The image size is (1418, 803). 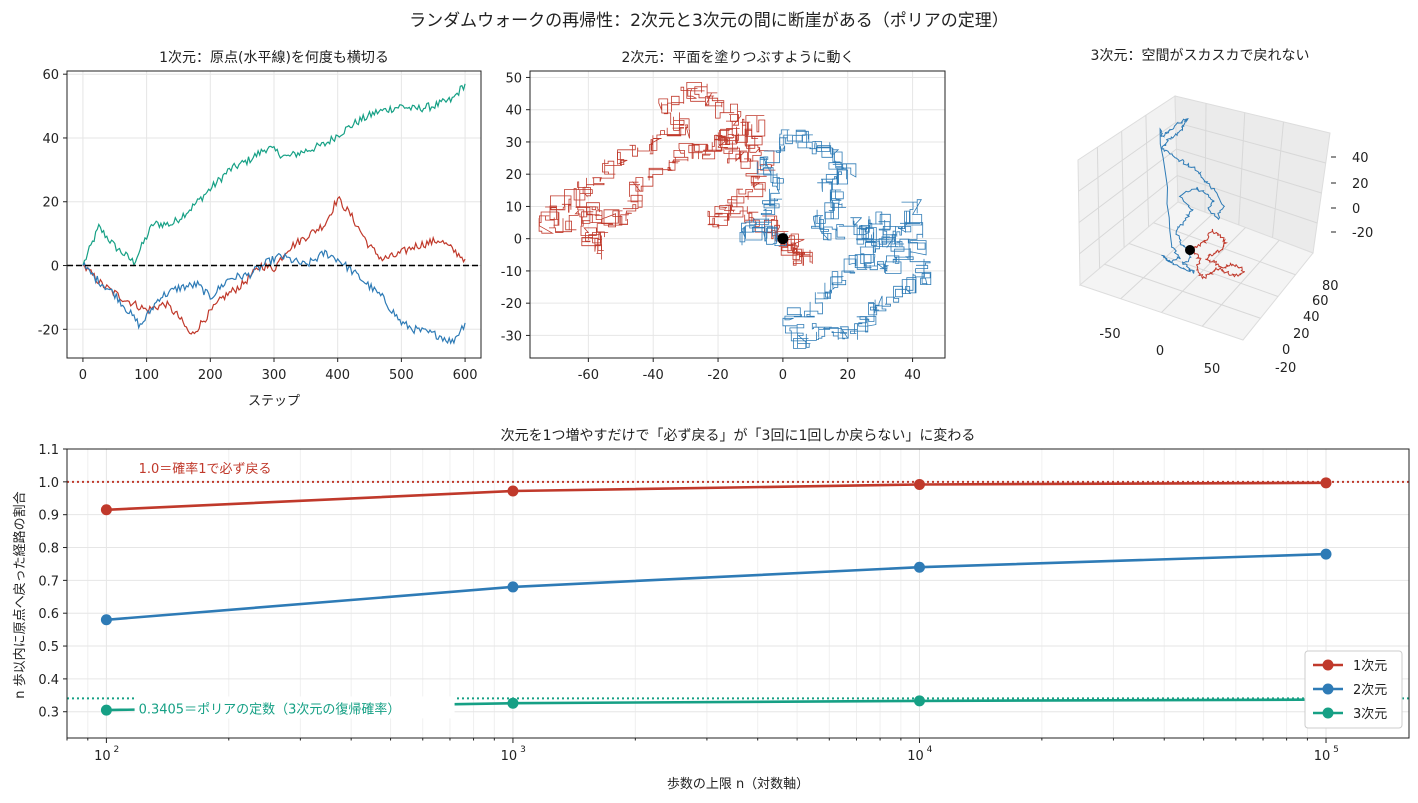 I want to click on y-tick-label: 0.6, so click(x=48, y=614).